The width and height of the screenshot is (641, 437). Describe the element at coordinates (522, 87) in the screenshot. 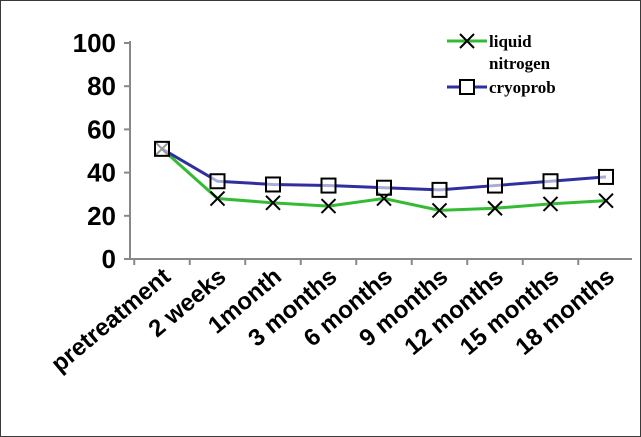

I see `legend-label-cryoprob: cryoprob` at that location.